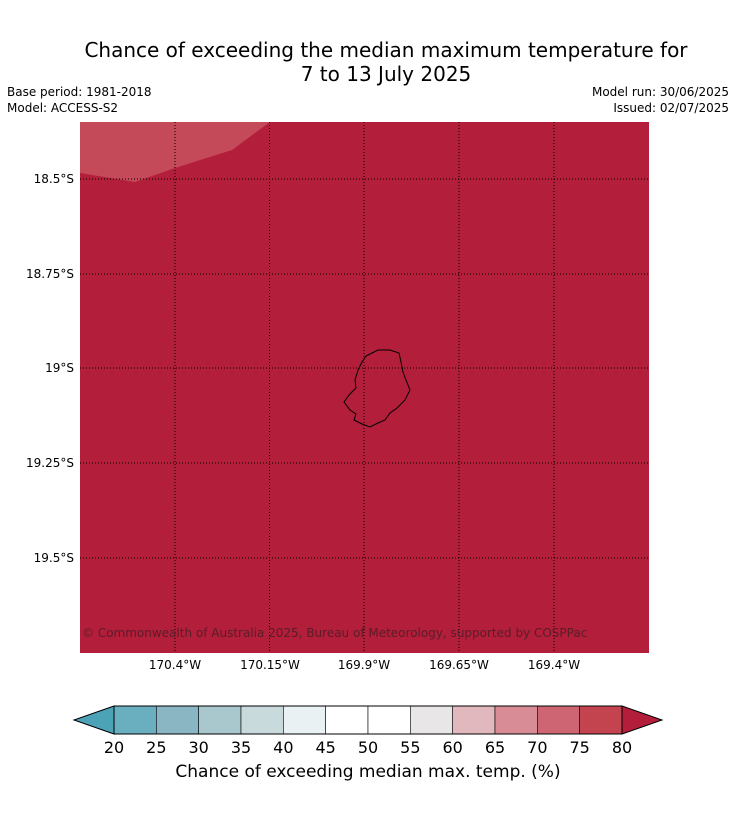  Describe the element at coordinates (114, 747) in the screenshot. I see `colorbar-tick-label: 20` at that location.